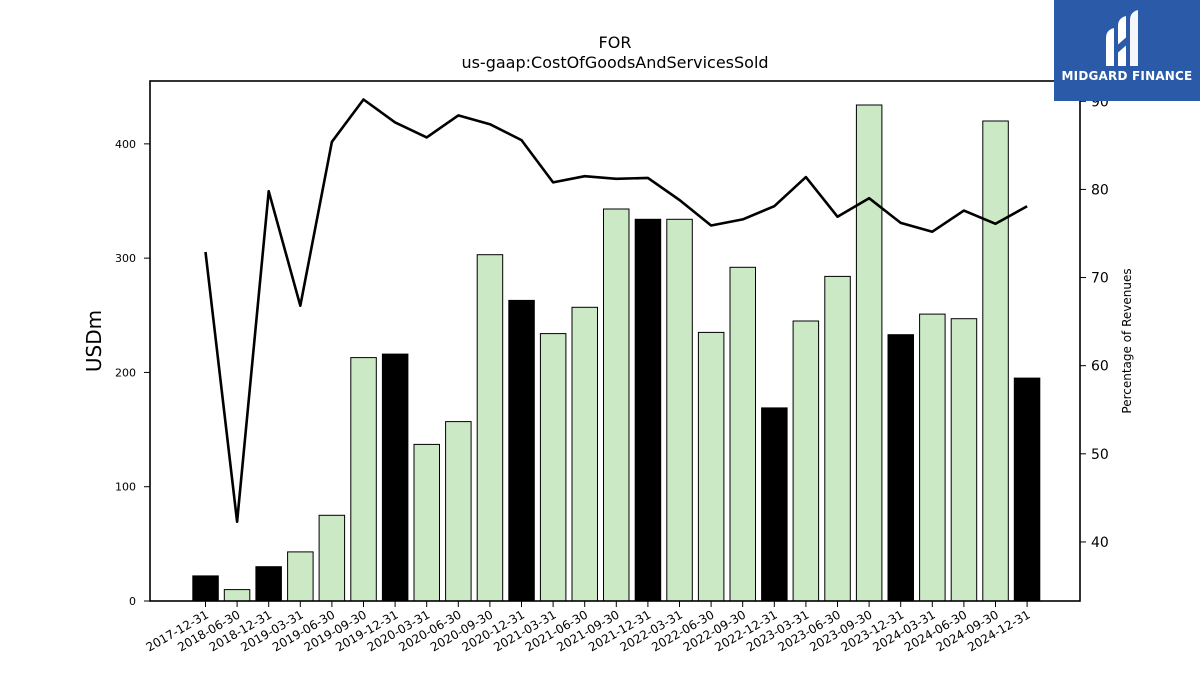  What do you see at coordinates (615, 62) in the screenshot?
I see `chart-subtitle: us-gaap:CostOfGoodsAndServicesSold` at bounding box center [615, 62].